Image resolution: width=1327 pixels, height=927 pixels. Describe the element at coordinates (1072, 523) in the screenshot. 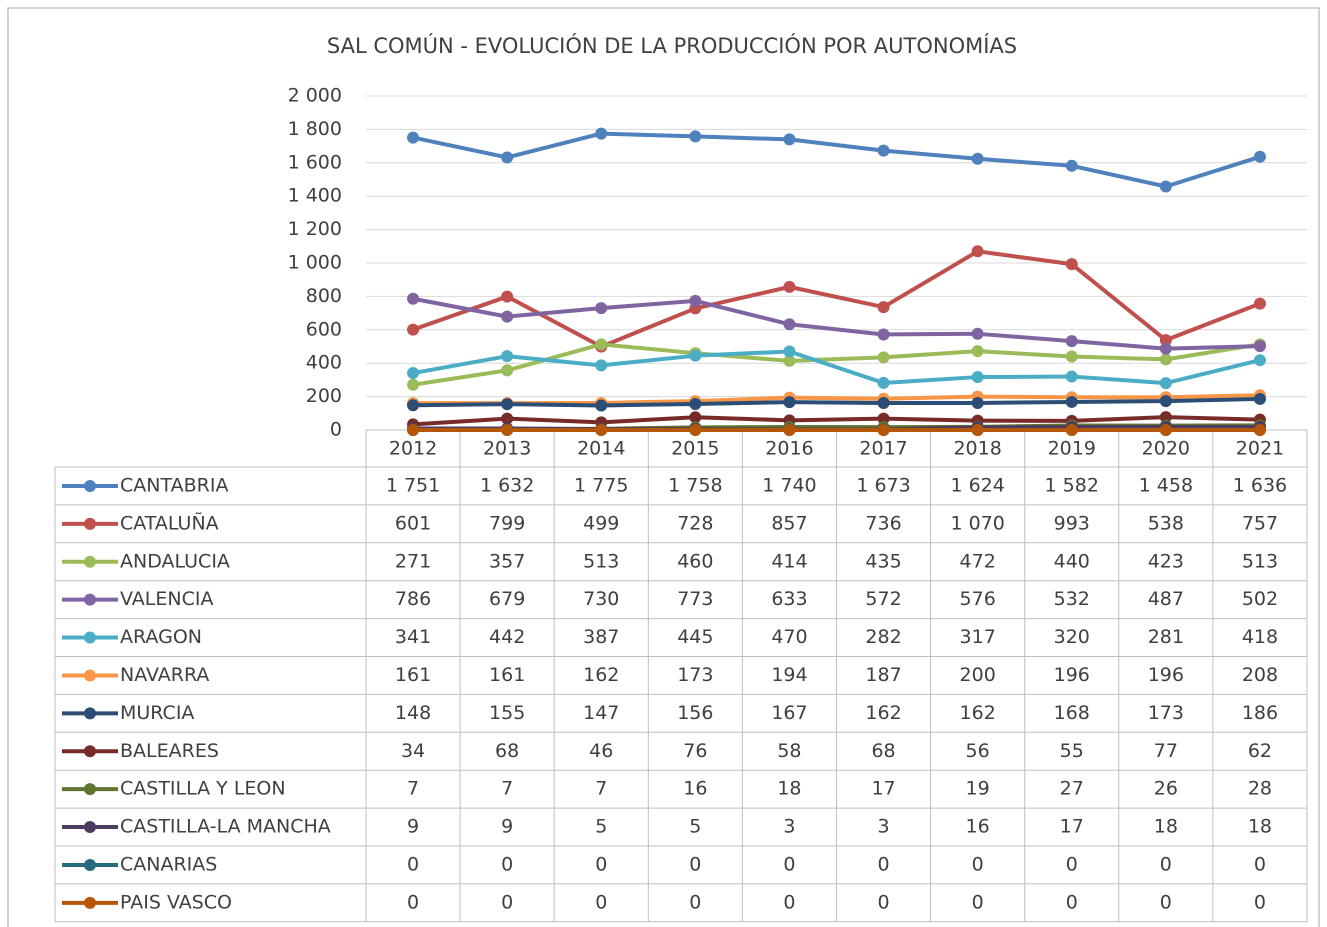

I see `table-value: 993` at that location.